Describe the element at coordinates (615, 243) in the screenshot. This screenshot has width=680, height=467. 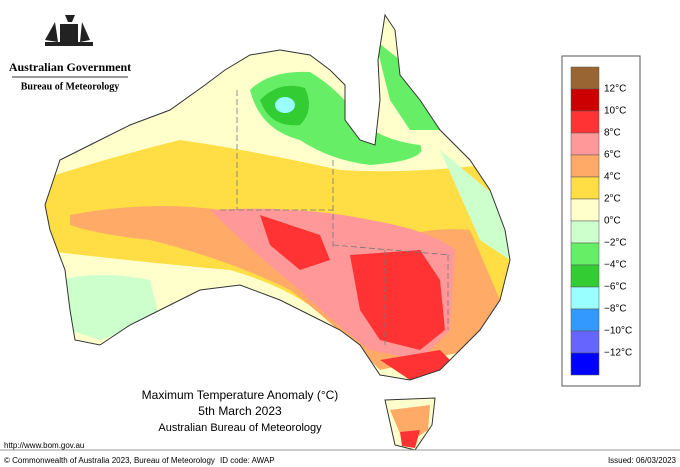
I see `legend-label: −2°C` at that location.